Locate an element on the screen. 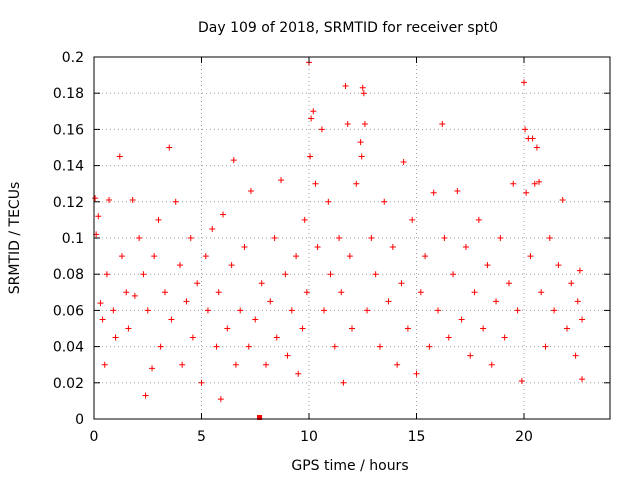 The image size is (640, 480). y-tick-label: 0.08 is located at coordinates (68, 275).